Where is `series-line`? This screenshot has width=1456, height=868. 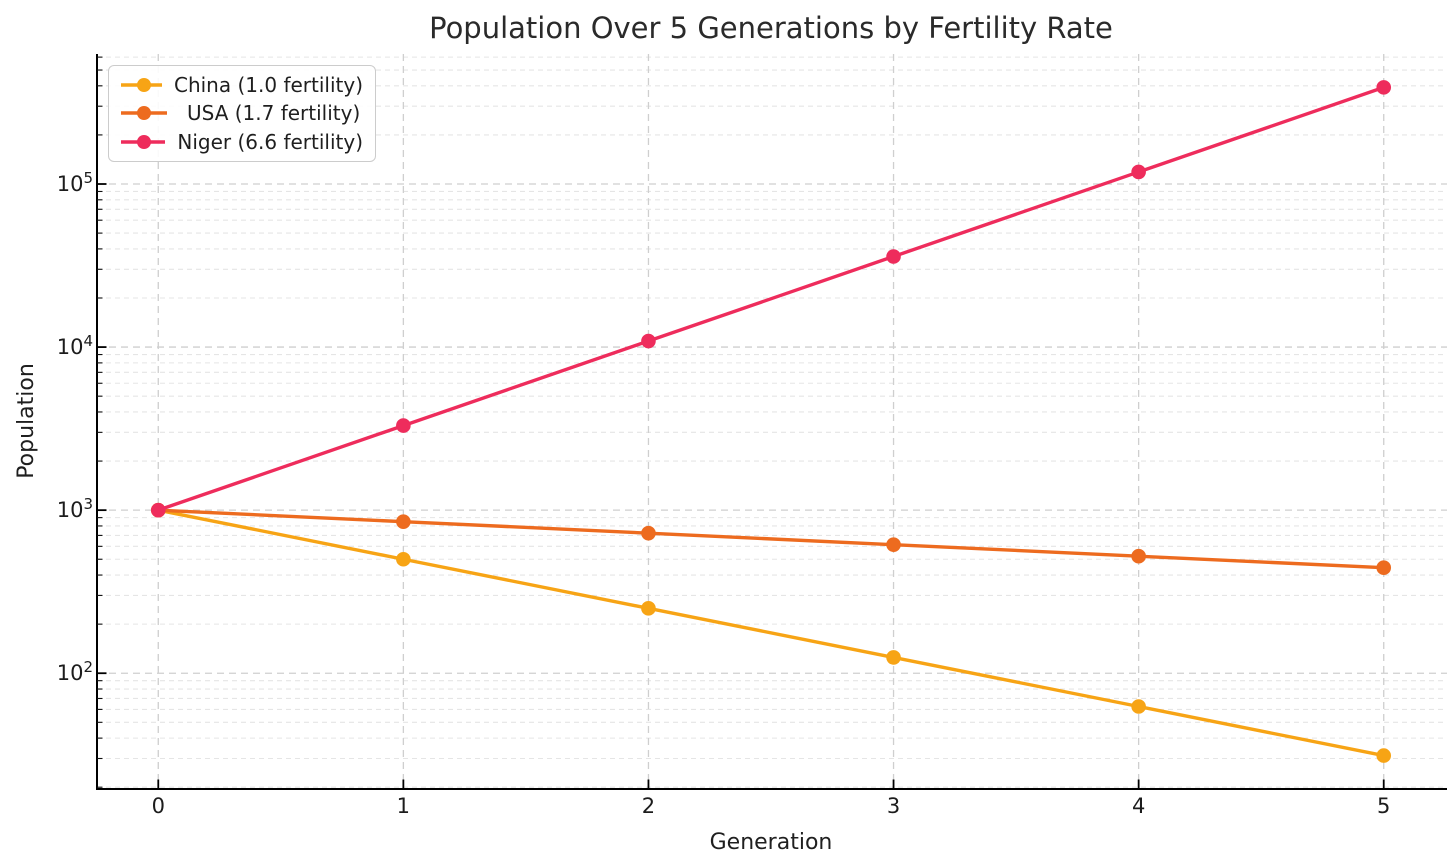 series-line is located at coordinates (771, 539).